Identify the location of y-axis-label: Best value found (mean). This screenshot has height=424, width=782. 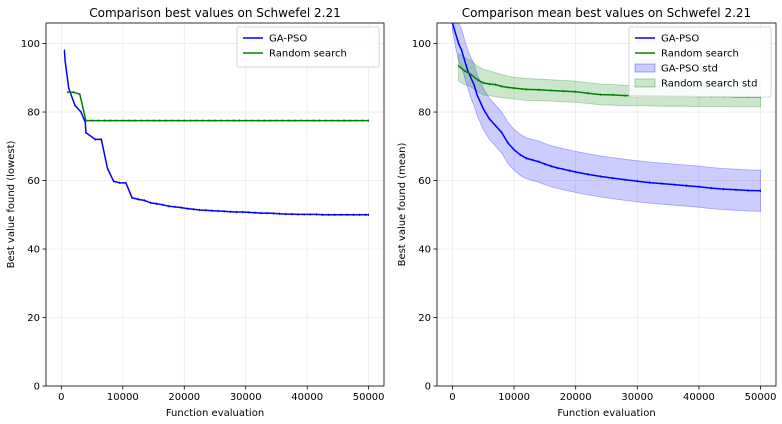
(402, 204).